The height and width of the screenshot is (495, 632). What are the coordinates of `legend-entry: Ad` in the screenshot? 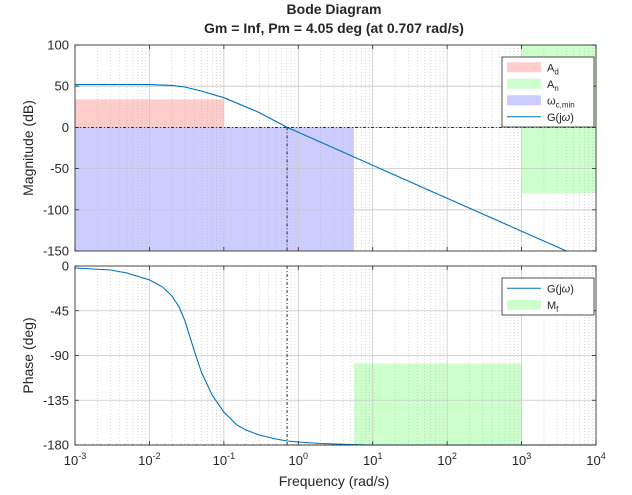 It's located at (533, 69).